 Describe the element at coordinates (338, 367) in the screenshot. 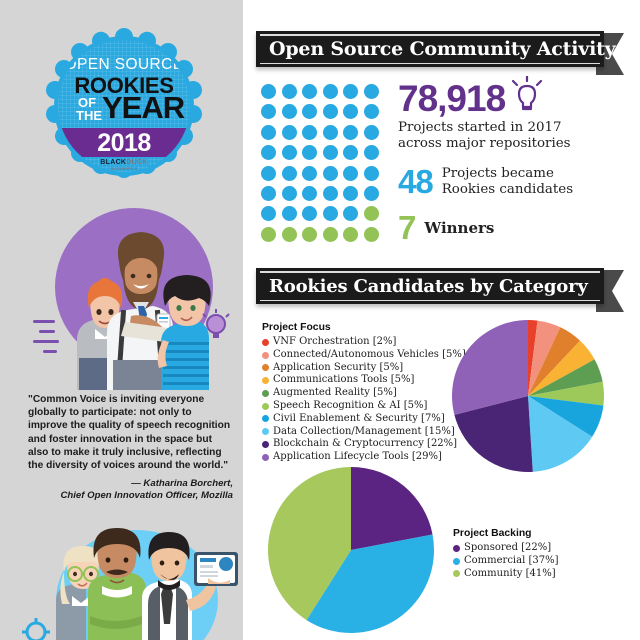

I see `legend-label: Application Security [5%]` at that location.